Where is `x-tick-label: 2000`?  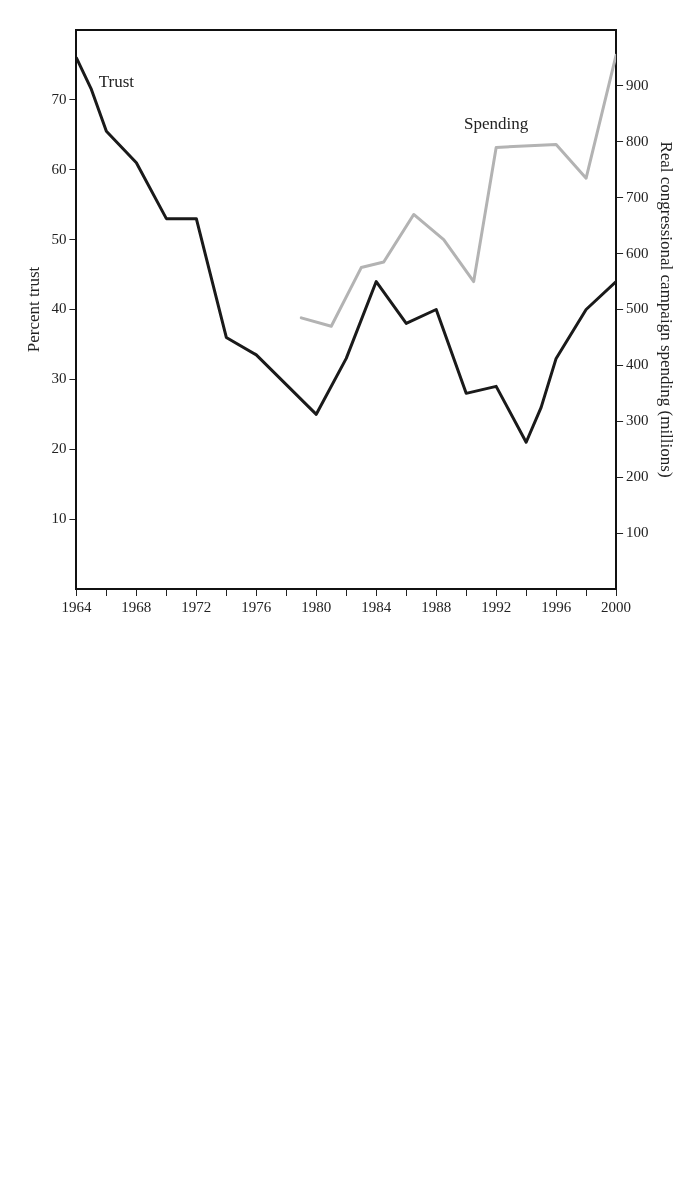
x-tick-label: 2000 is located at coordinates (616, 606).